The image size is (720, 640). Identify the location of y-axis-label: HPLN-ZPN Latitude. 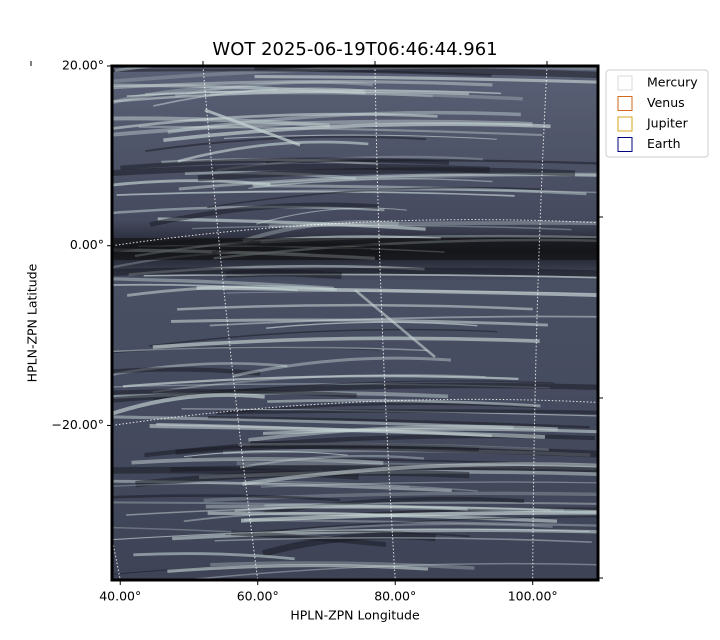
(32, 322).